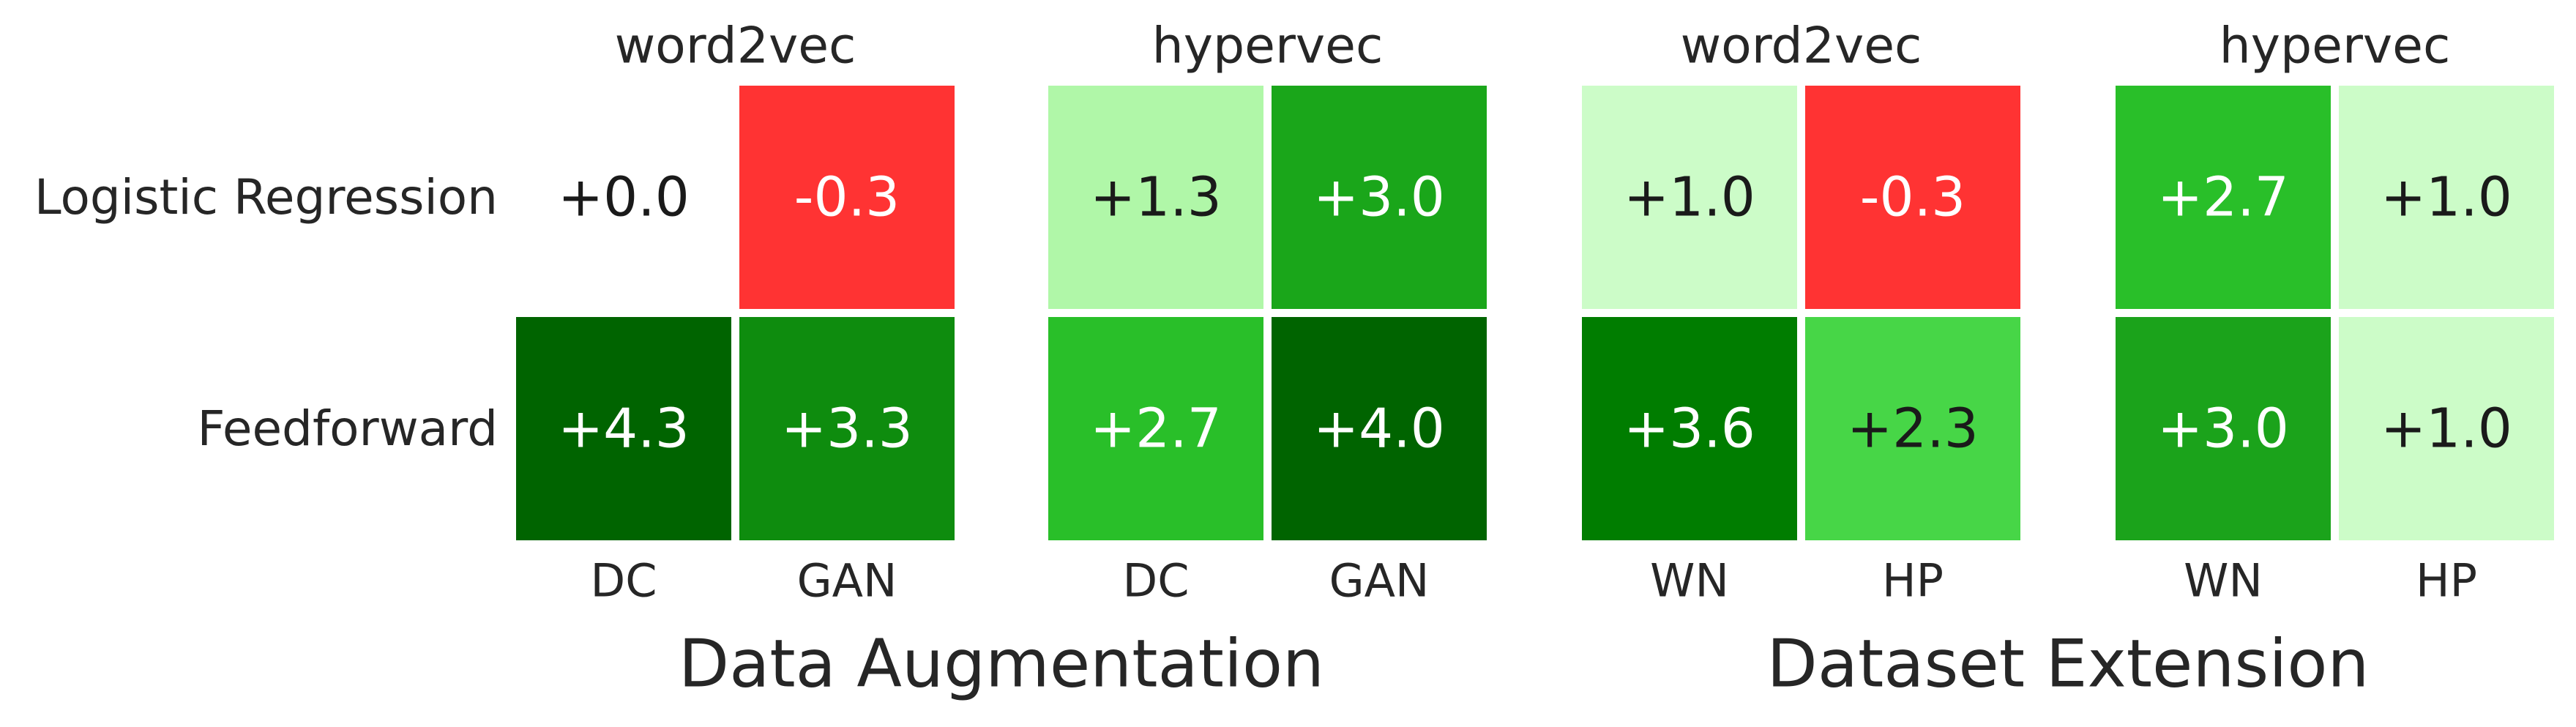 This screenshot has width=2576, height=727. I want to click on cell-label: +2.3, so click(1913, 429).